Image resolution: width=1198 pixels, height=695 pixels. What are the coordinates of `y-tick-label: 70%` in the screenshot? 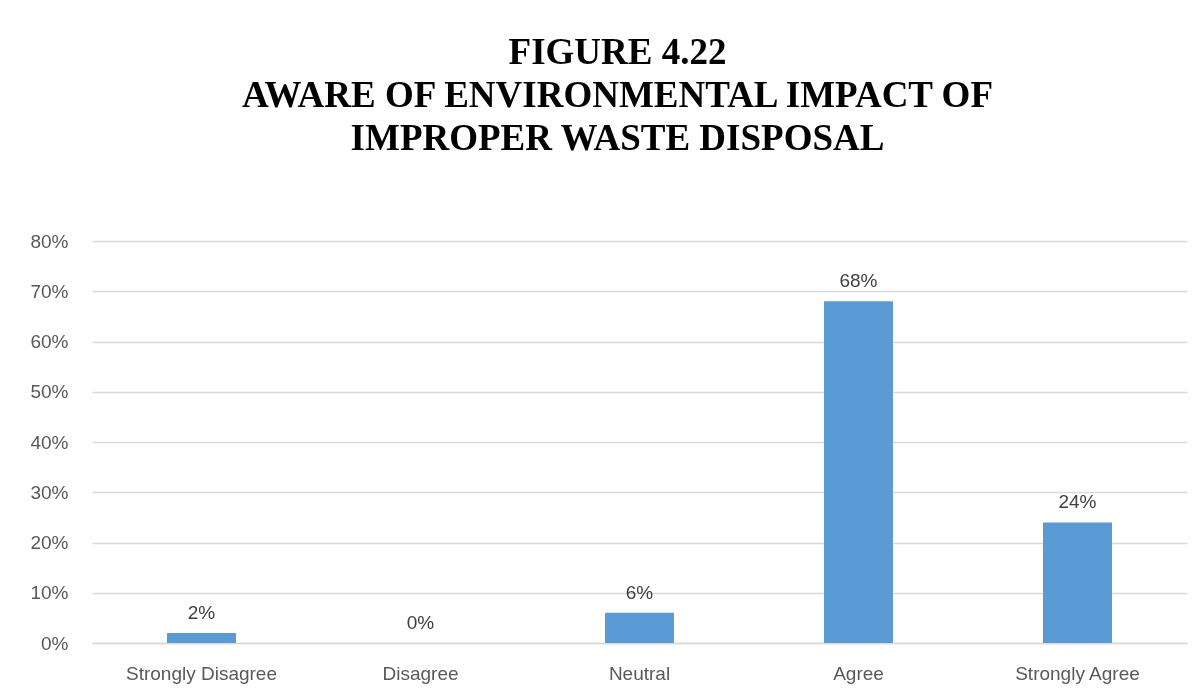 It's located at (49, 291).